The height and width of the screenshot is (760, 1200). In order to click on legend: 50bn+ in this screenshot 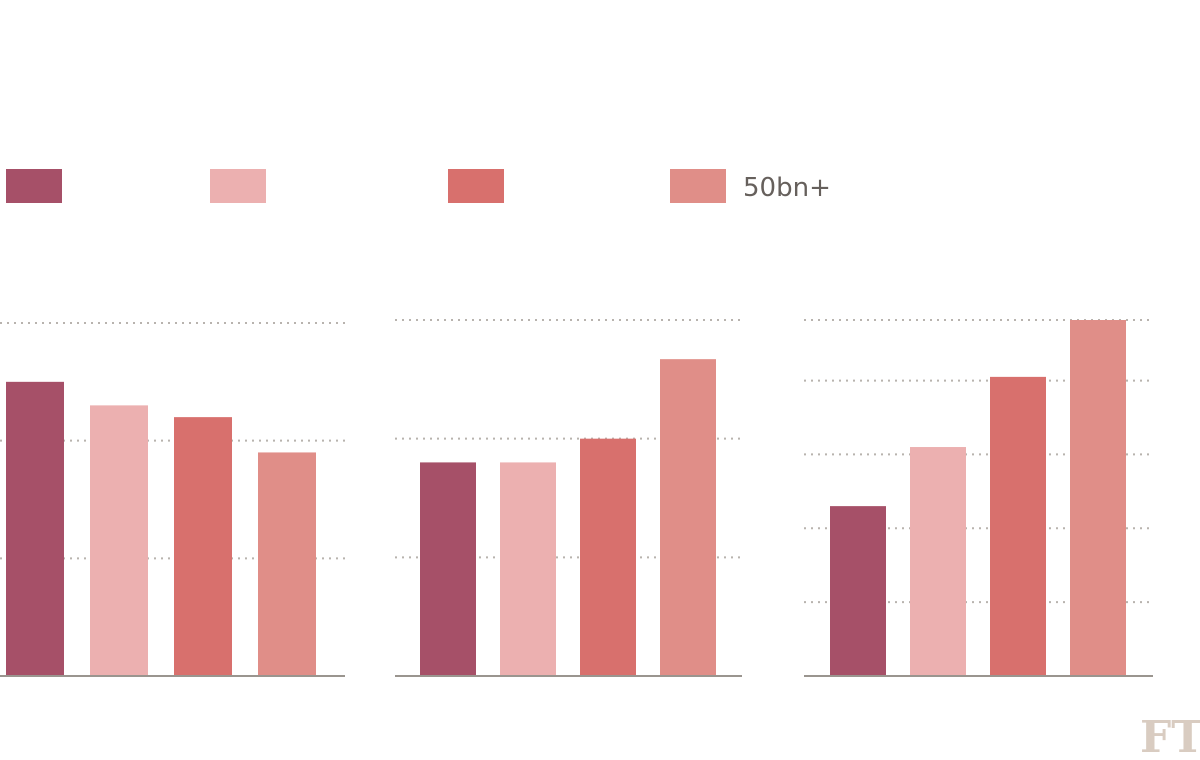, I will do `click(418, 186)`.